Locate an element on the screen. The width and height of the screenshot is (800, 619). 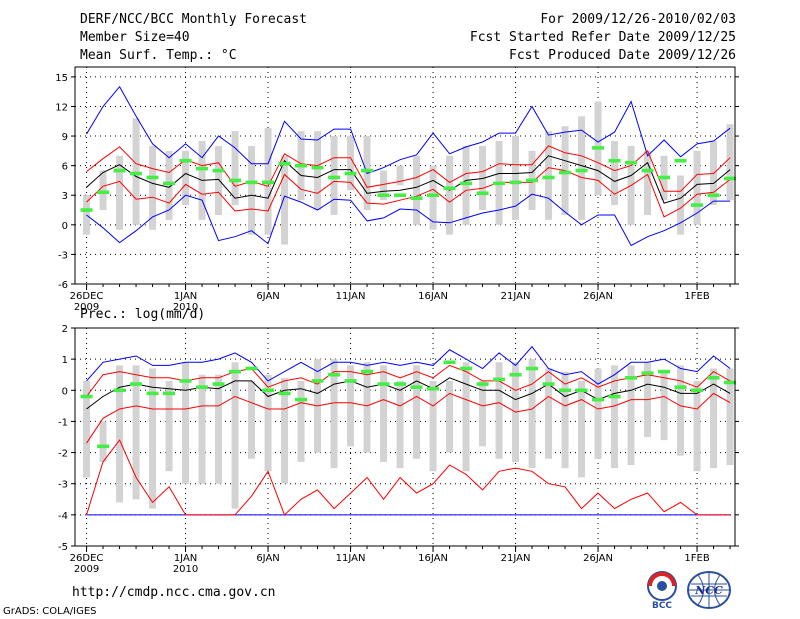
footer-url: http://cmdp.ncc.cma.gov.cn is located at coordinates (174, 592).